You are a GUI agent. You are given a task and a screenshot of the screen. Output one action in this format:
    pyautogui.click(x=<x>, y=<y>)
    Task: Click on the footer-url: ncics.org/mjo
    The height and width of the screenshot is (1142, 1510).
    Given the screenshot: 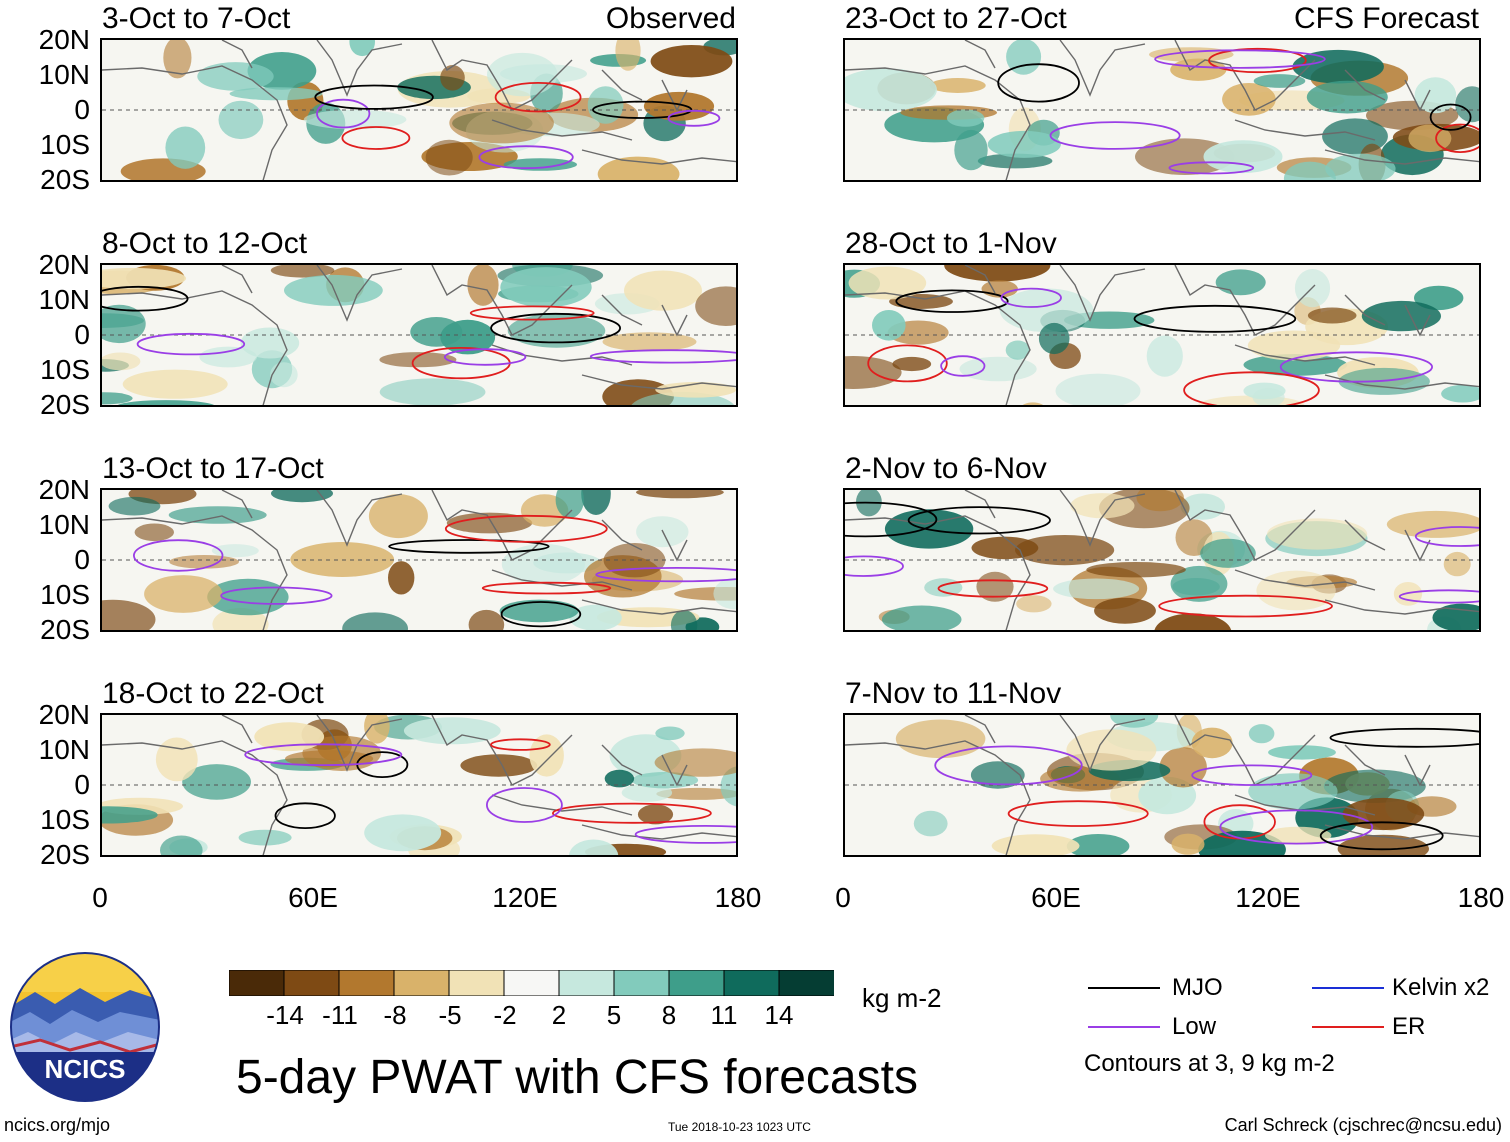 What is the action you would take?
    pyautogui.click(x=57, y=1125)
    